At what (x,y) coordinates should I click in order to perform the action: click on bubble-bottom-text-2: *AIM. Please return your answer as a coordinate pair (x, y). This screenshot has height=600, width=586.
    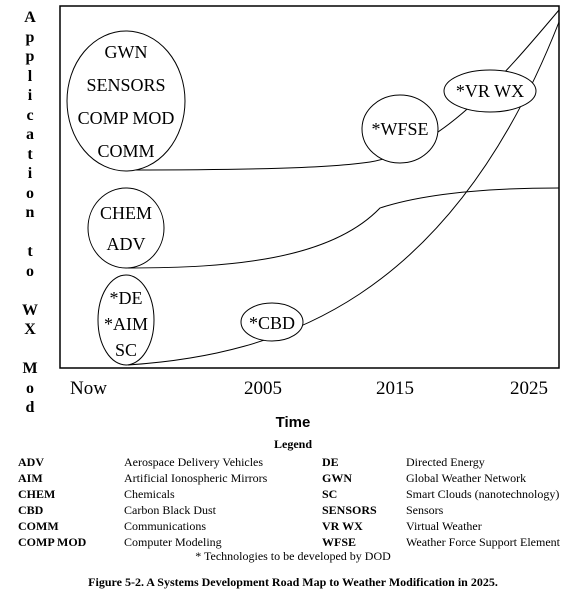
    Looking at the image, I should click on (126, 324).